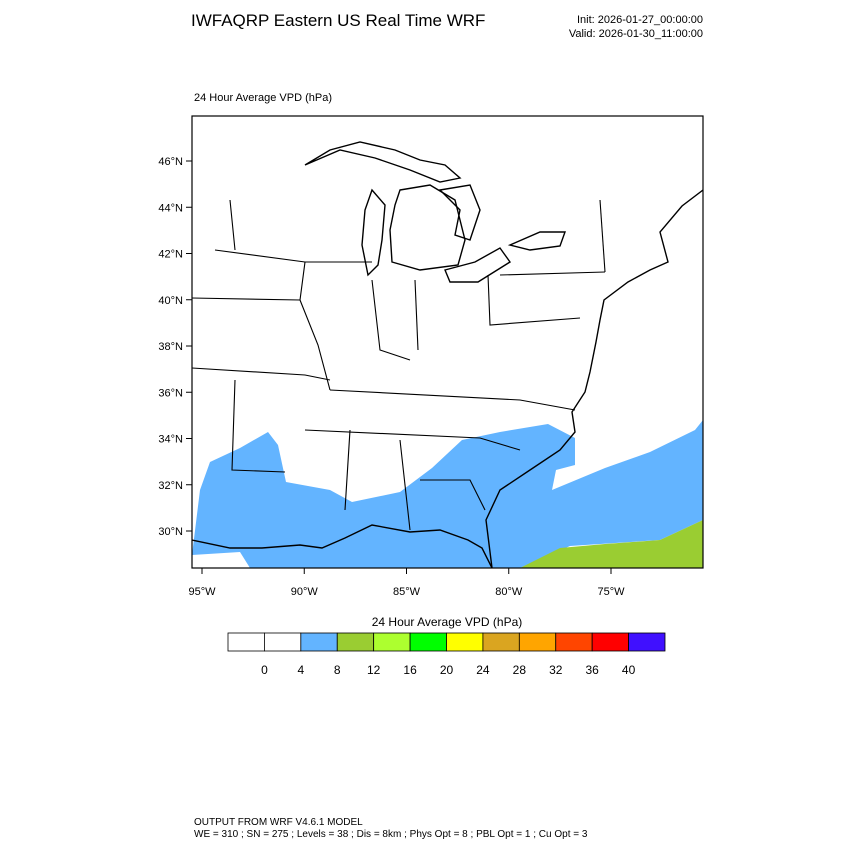  Describe the element at coordinates (483, 670) in the screenshot. I see `colorbar-label: 24` at that location.